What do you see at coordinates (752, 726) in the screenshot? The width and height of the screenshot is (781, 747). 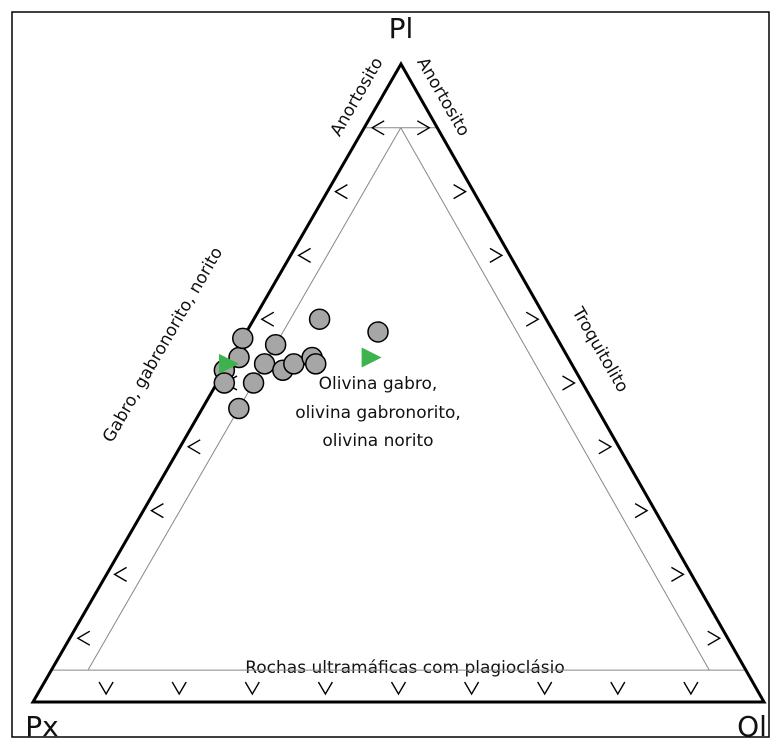 I see `vertex-label: Ol` at bounding box center [752, 726].